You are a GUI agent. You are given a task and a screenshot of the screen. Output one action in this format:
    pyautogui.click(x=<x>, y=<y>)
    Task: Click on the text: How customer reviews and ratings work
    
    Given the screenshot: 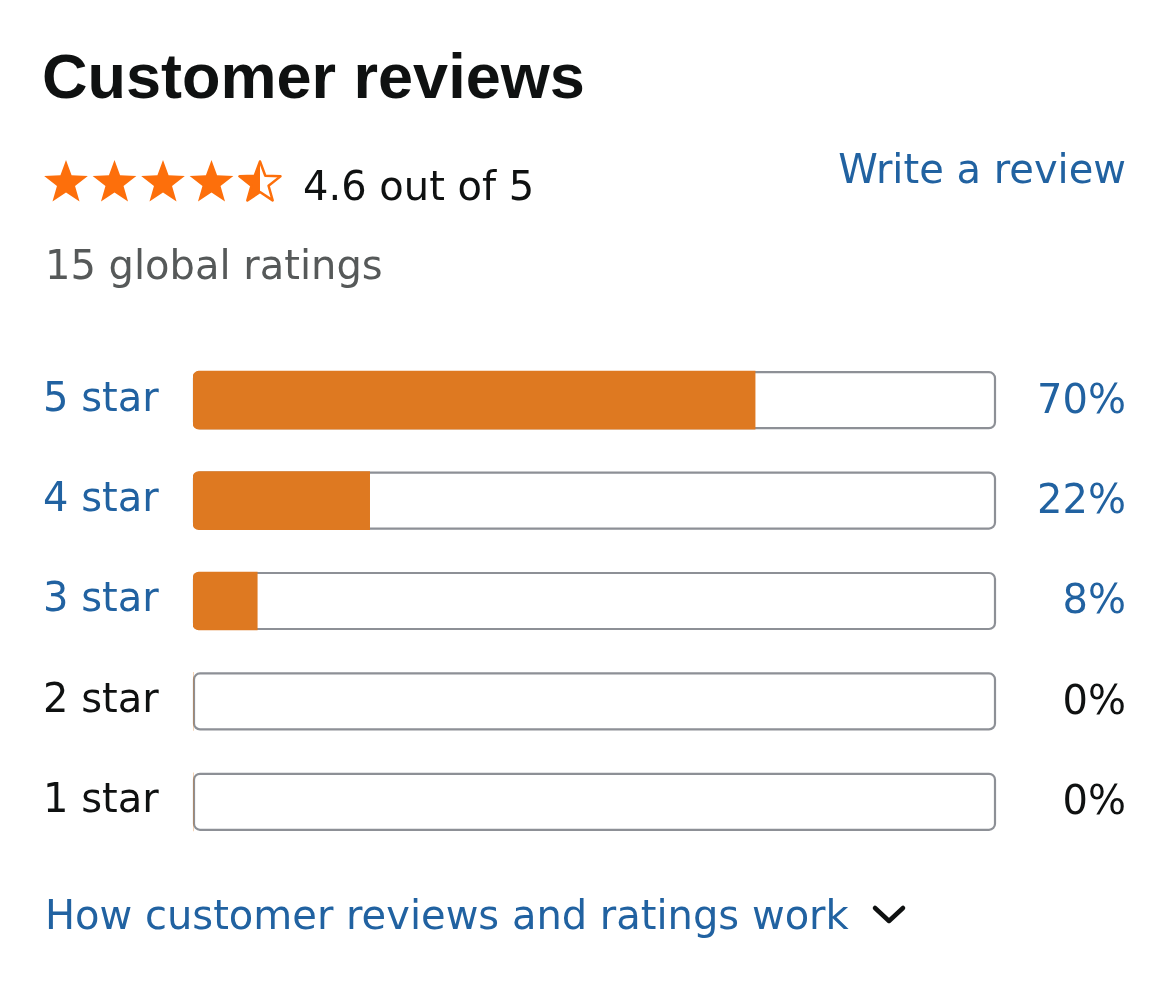 What is the action you would take?
    pyautogui.click(x=447, y=915)
    